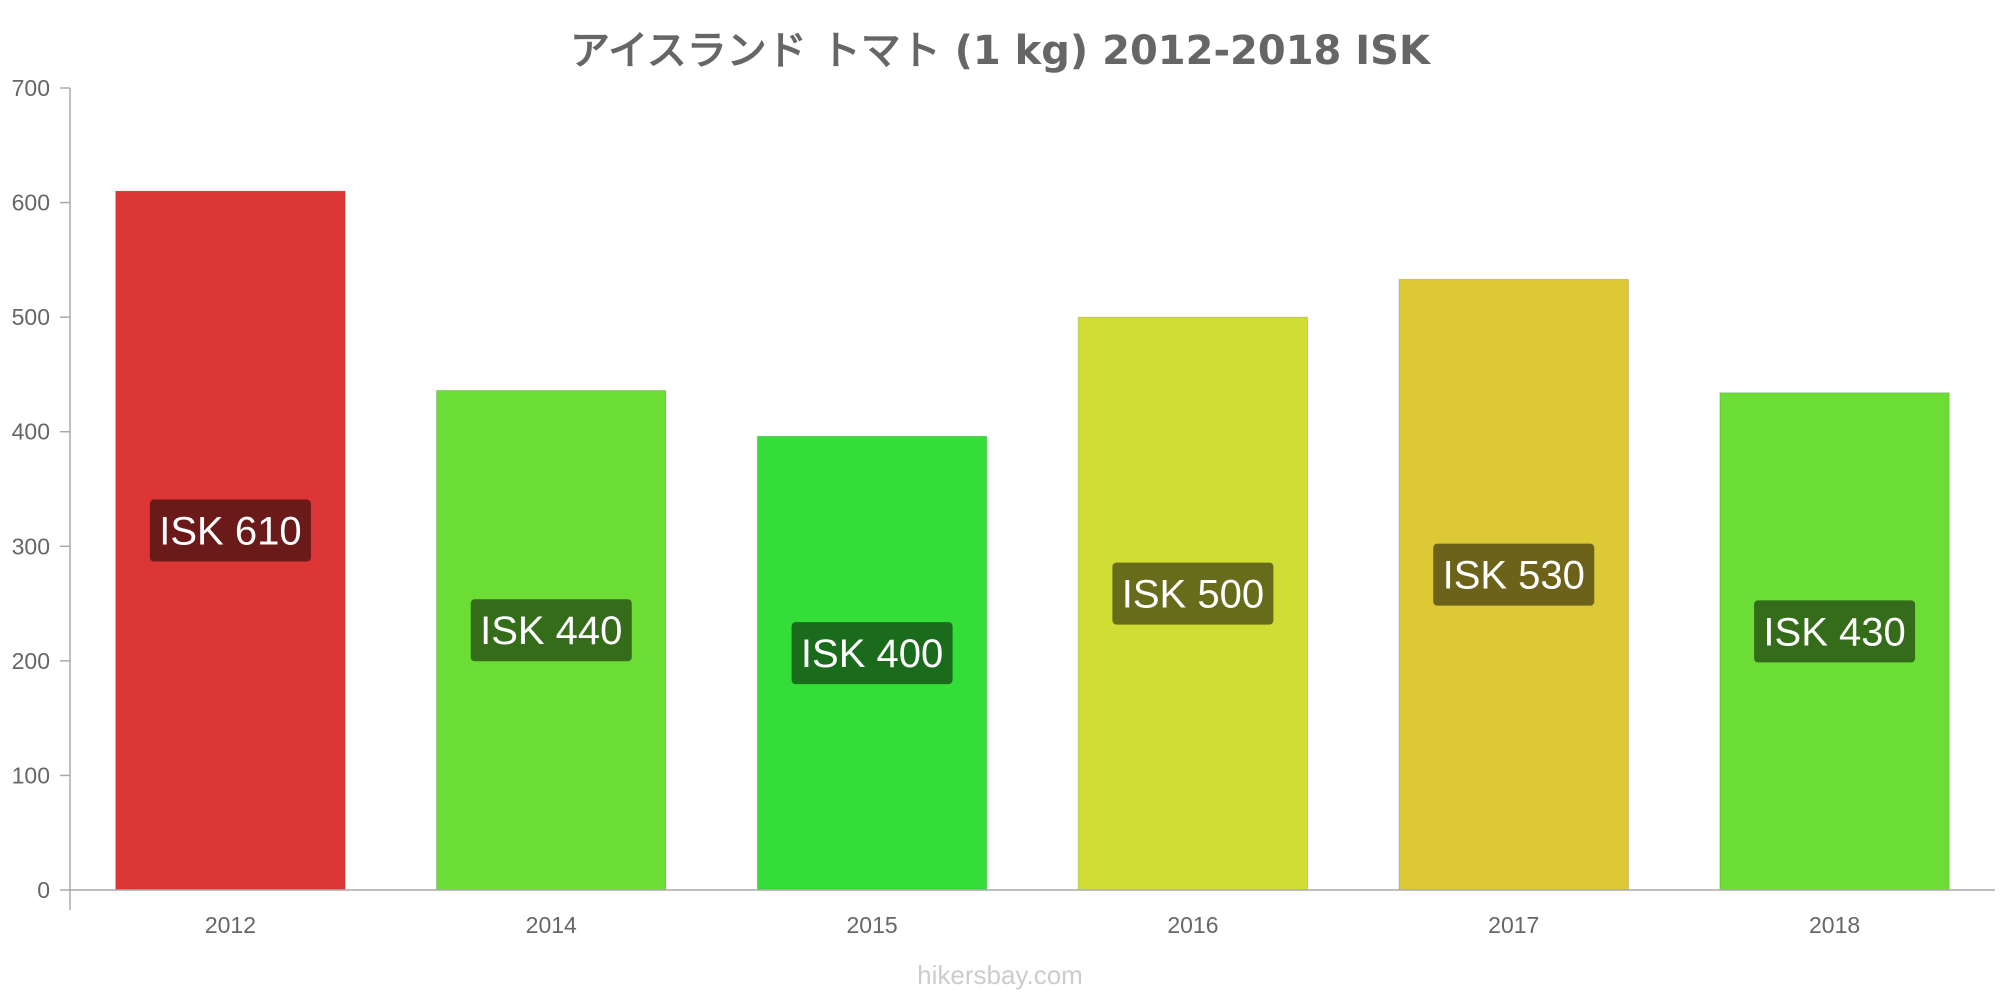 This screenshot has width=2000, height=1000. I want to click on data-label: ISK 430, so click(1834, 632).